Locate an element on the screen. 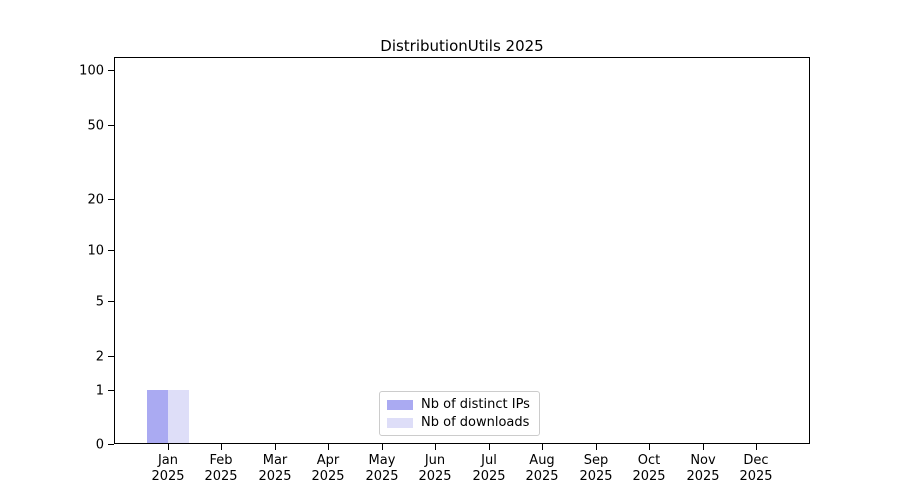 This screenshot has height=500, width=900. x-tick-label: Feb 2025 is located at coordinates (221, 468).